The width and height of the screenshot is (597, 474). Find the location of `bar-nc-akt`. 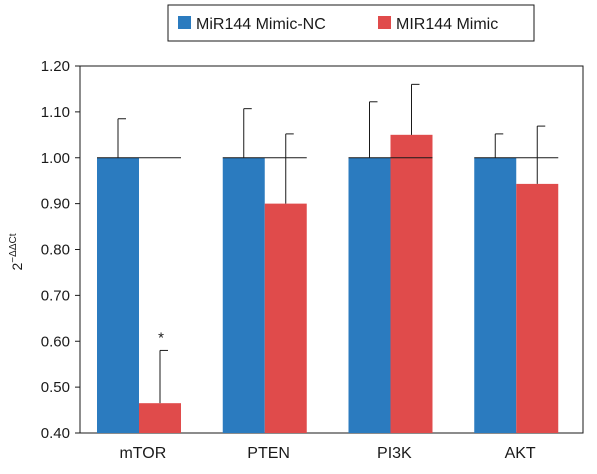

bar-nc-akt is located at coordinates (495, 295).